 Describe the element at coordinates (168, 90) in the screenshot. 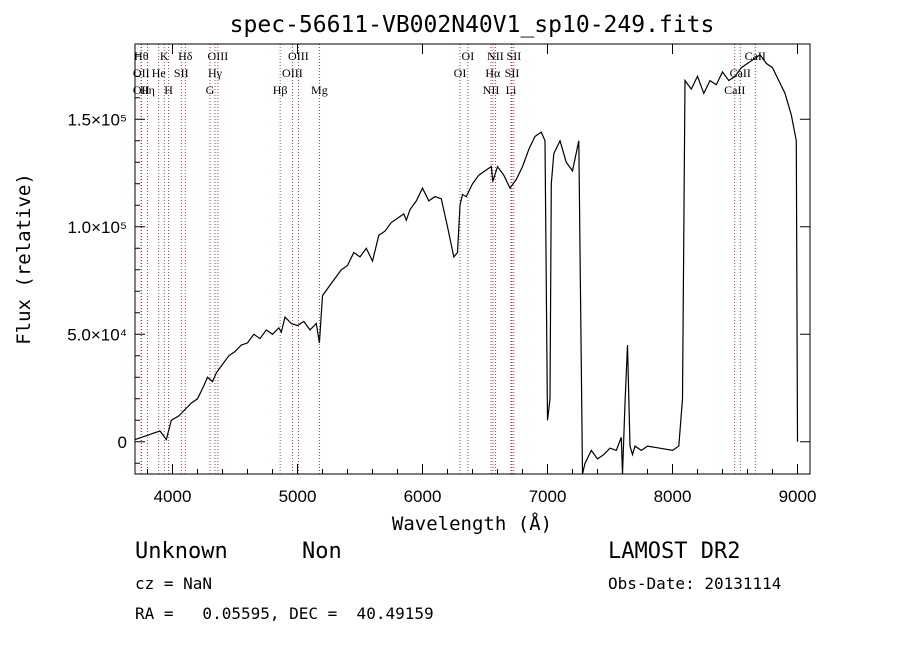

I see `line-label: H` at that location.